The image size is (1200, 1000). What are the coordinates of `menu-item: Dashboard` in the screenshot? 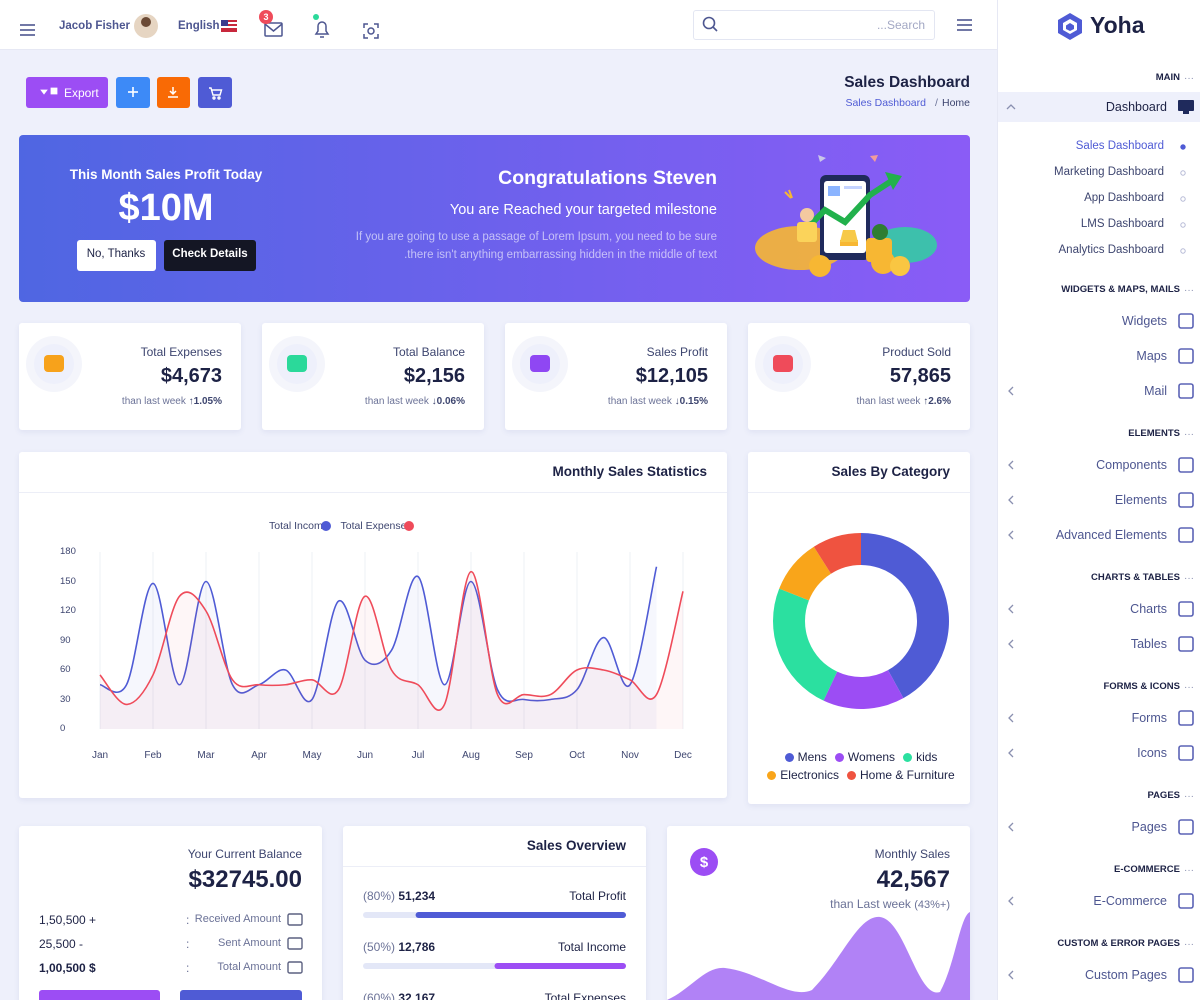 It's located at (1136, 106).